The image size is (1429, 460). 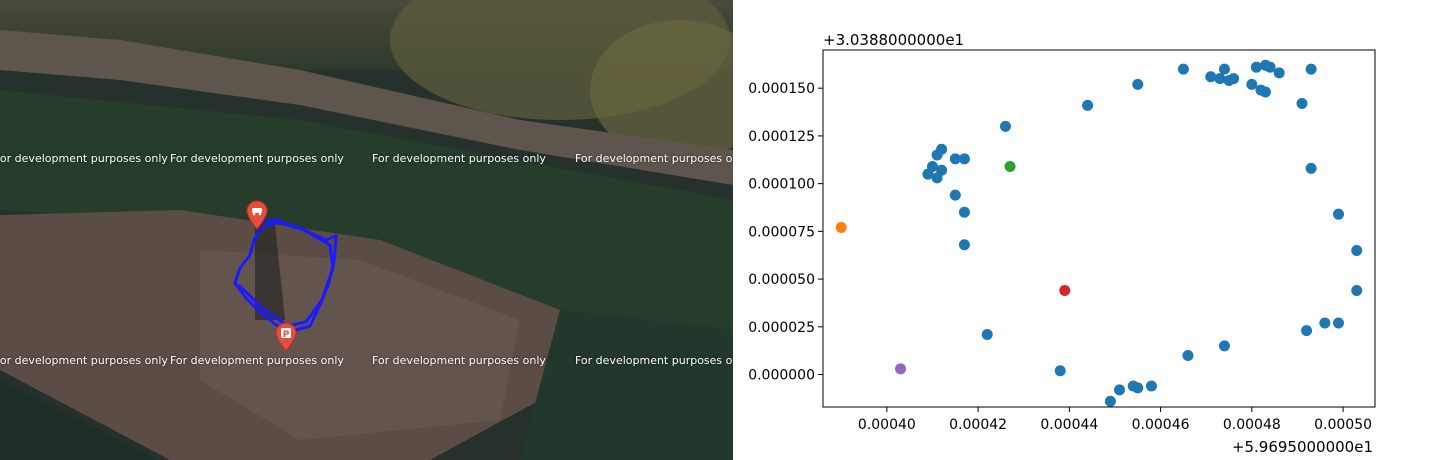 I want to click on y-tick-label: 0.000150, so click(x=781, y=89).